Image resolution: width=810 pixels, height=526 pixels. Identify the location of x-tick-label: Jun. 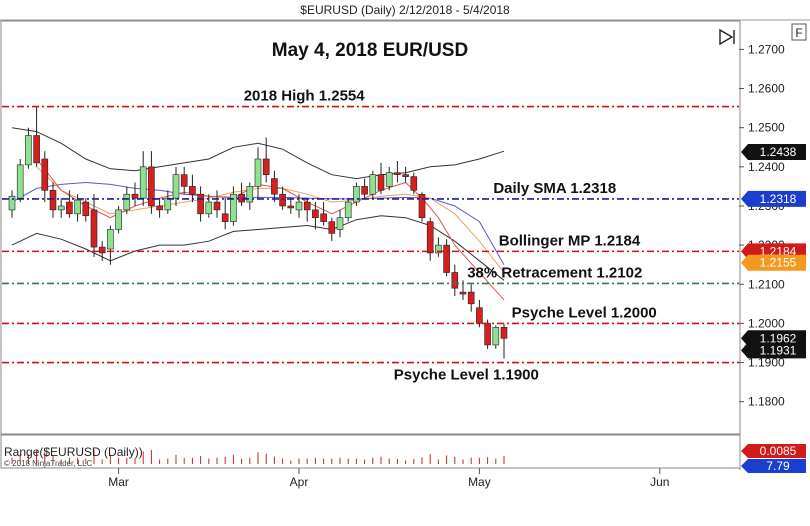
(659, 482).